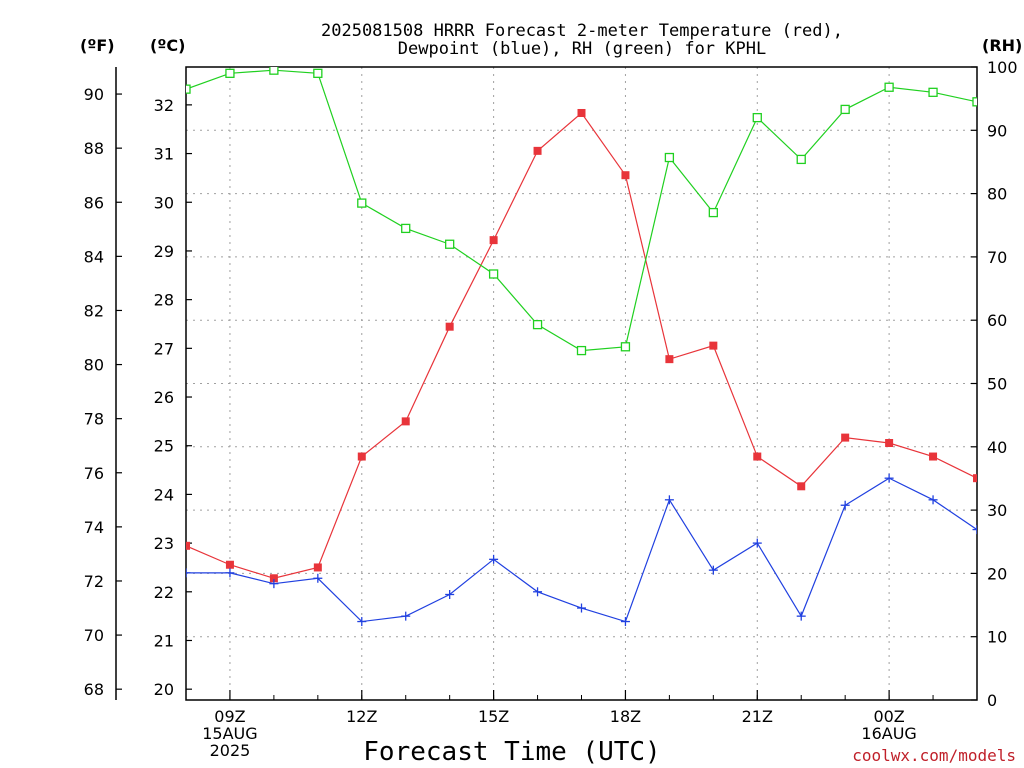  What do you see at coordinates (997, 510) in the screenshot?
I see `rh-tick-label: 30` at bounding box center [997, 510].